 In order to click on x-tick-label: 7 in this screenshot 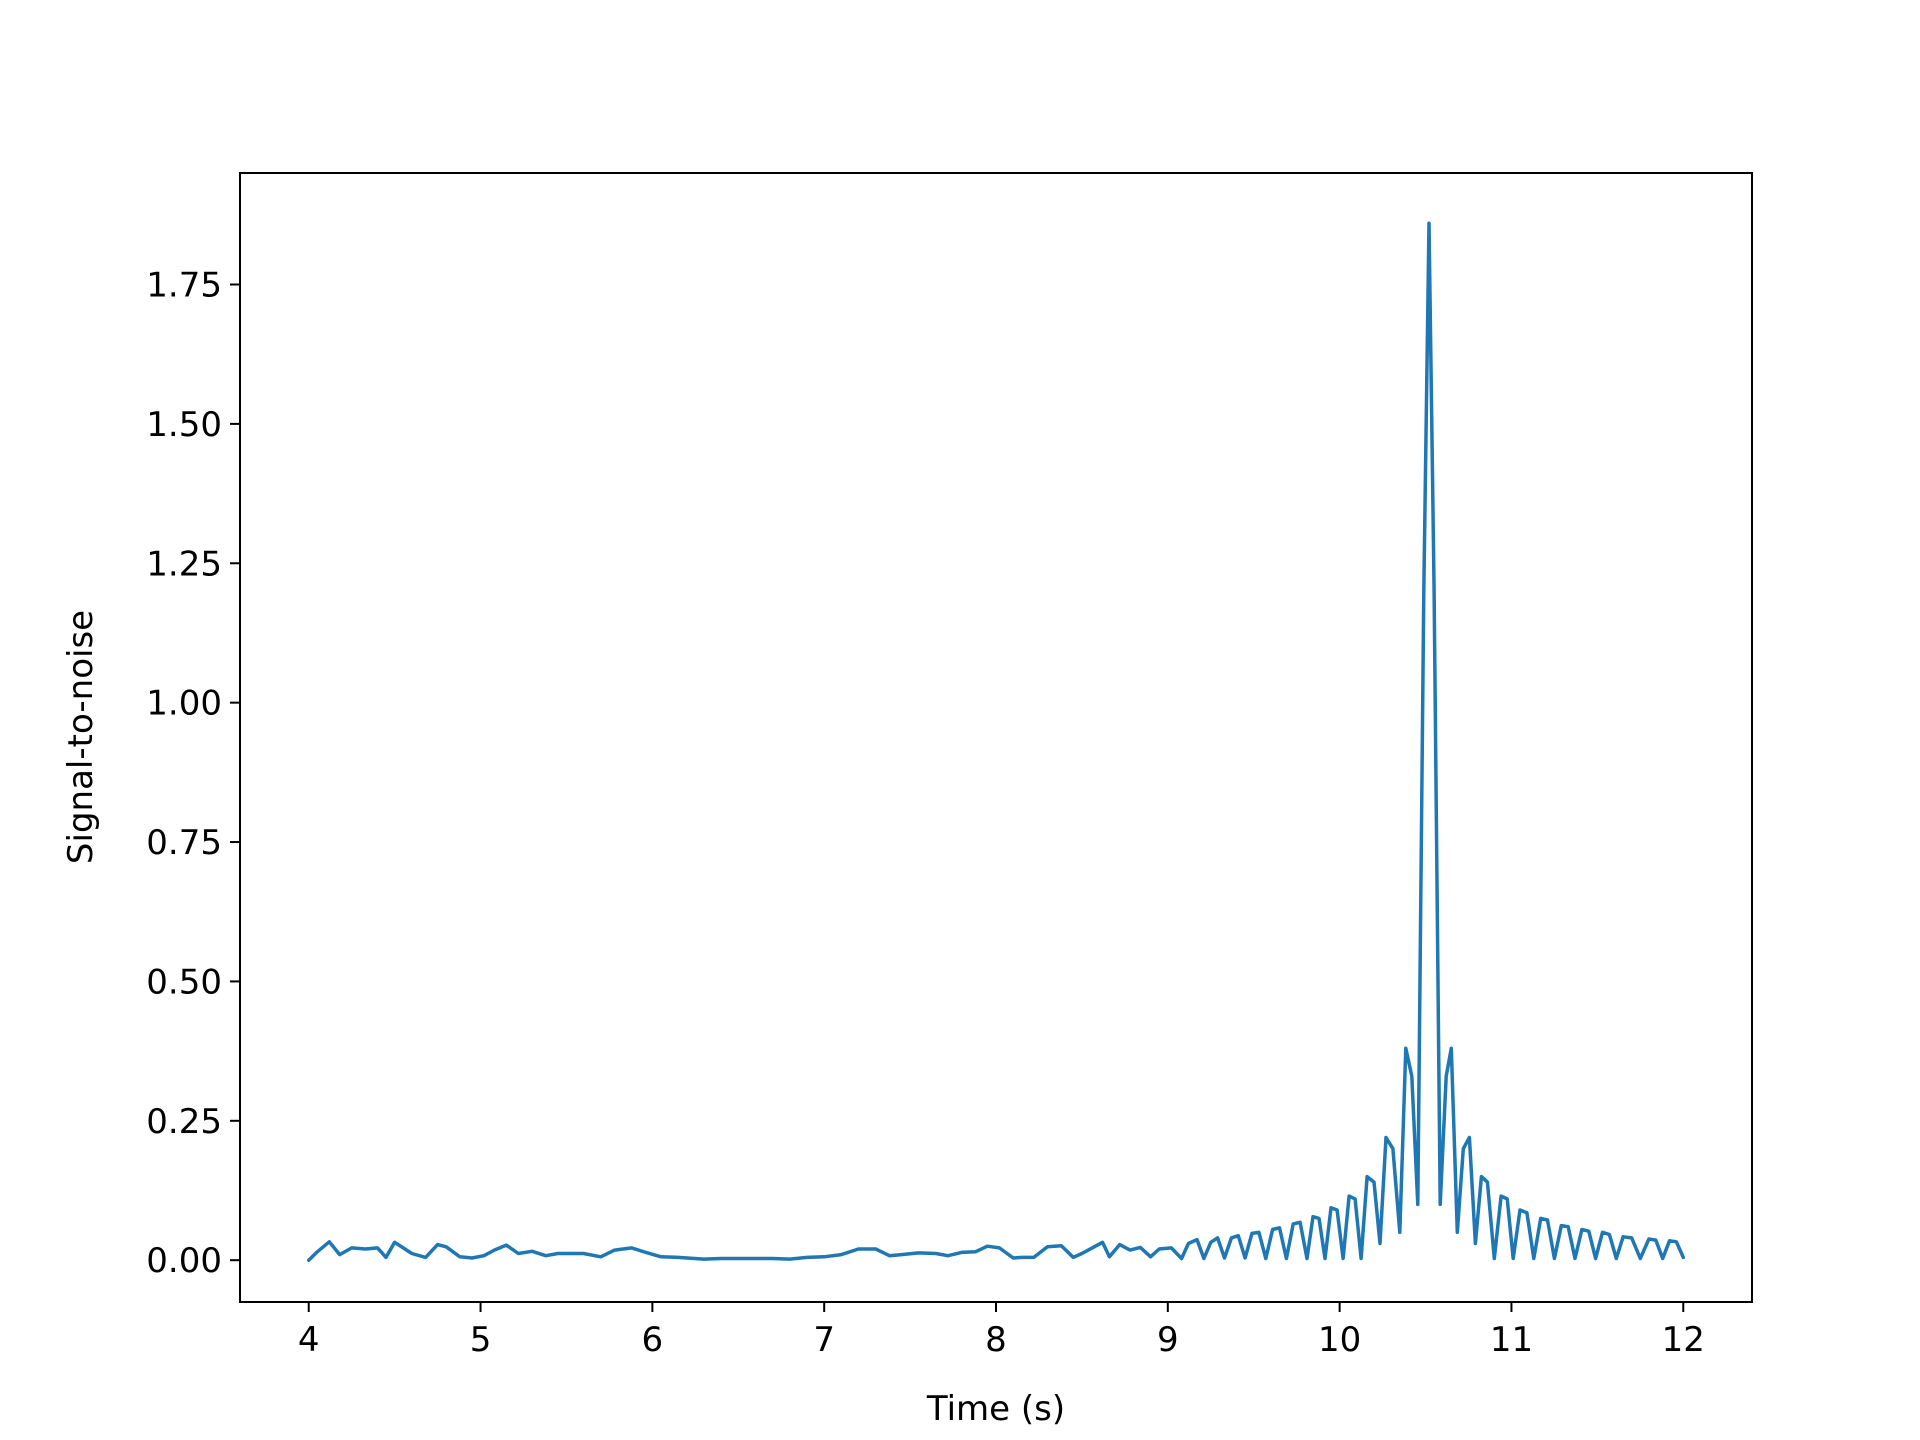, I will do `click(824, 1340)`.